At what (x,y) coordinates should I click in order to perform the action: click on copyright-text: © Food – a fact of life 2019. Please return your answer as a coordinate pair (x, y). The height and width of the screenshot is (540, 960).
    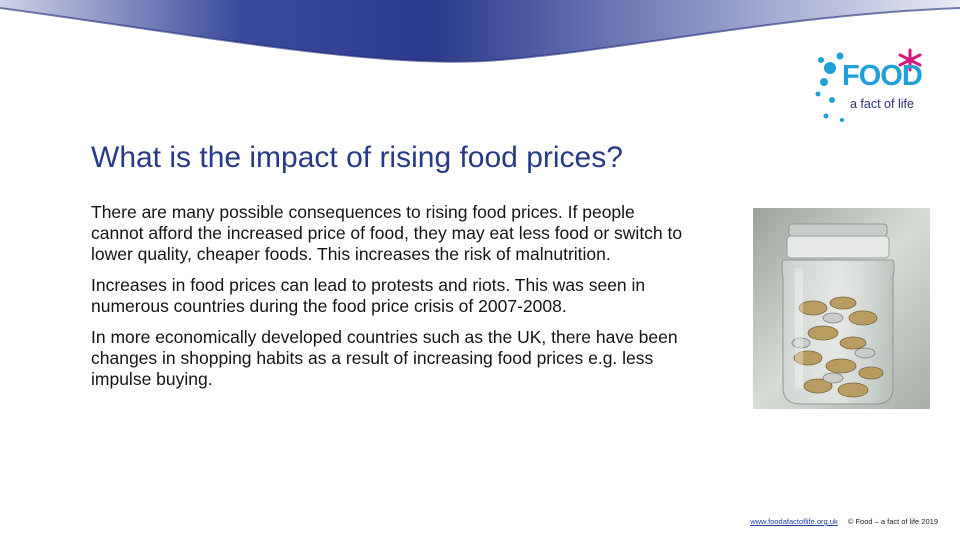
    Looking at the image, I should click on (892, 521).